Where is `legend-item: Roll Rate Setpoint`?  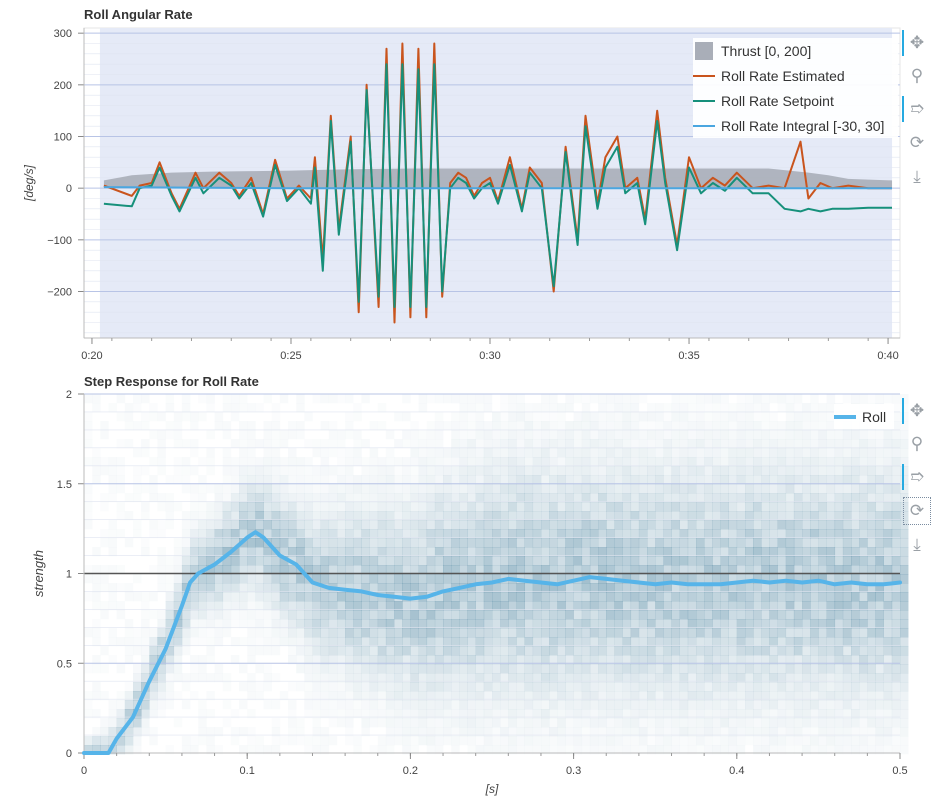
legend-item: Roll Rate Setpoint is located at coordinates (795, 100).